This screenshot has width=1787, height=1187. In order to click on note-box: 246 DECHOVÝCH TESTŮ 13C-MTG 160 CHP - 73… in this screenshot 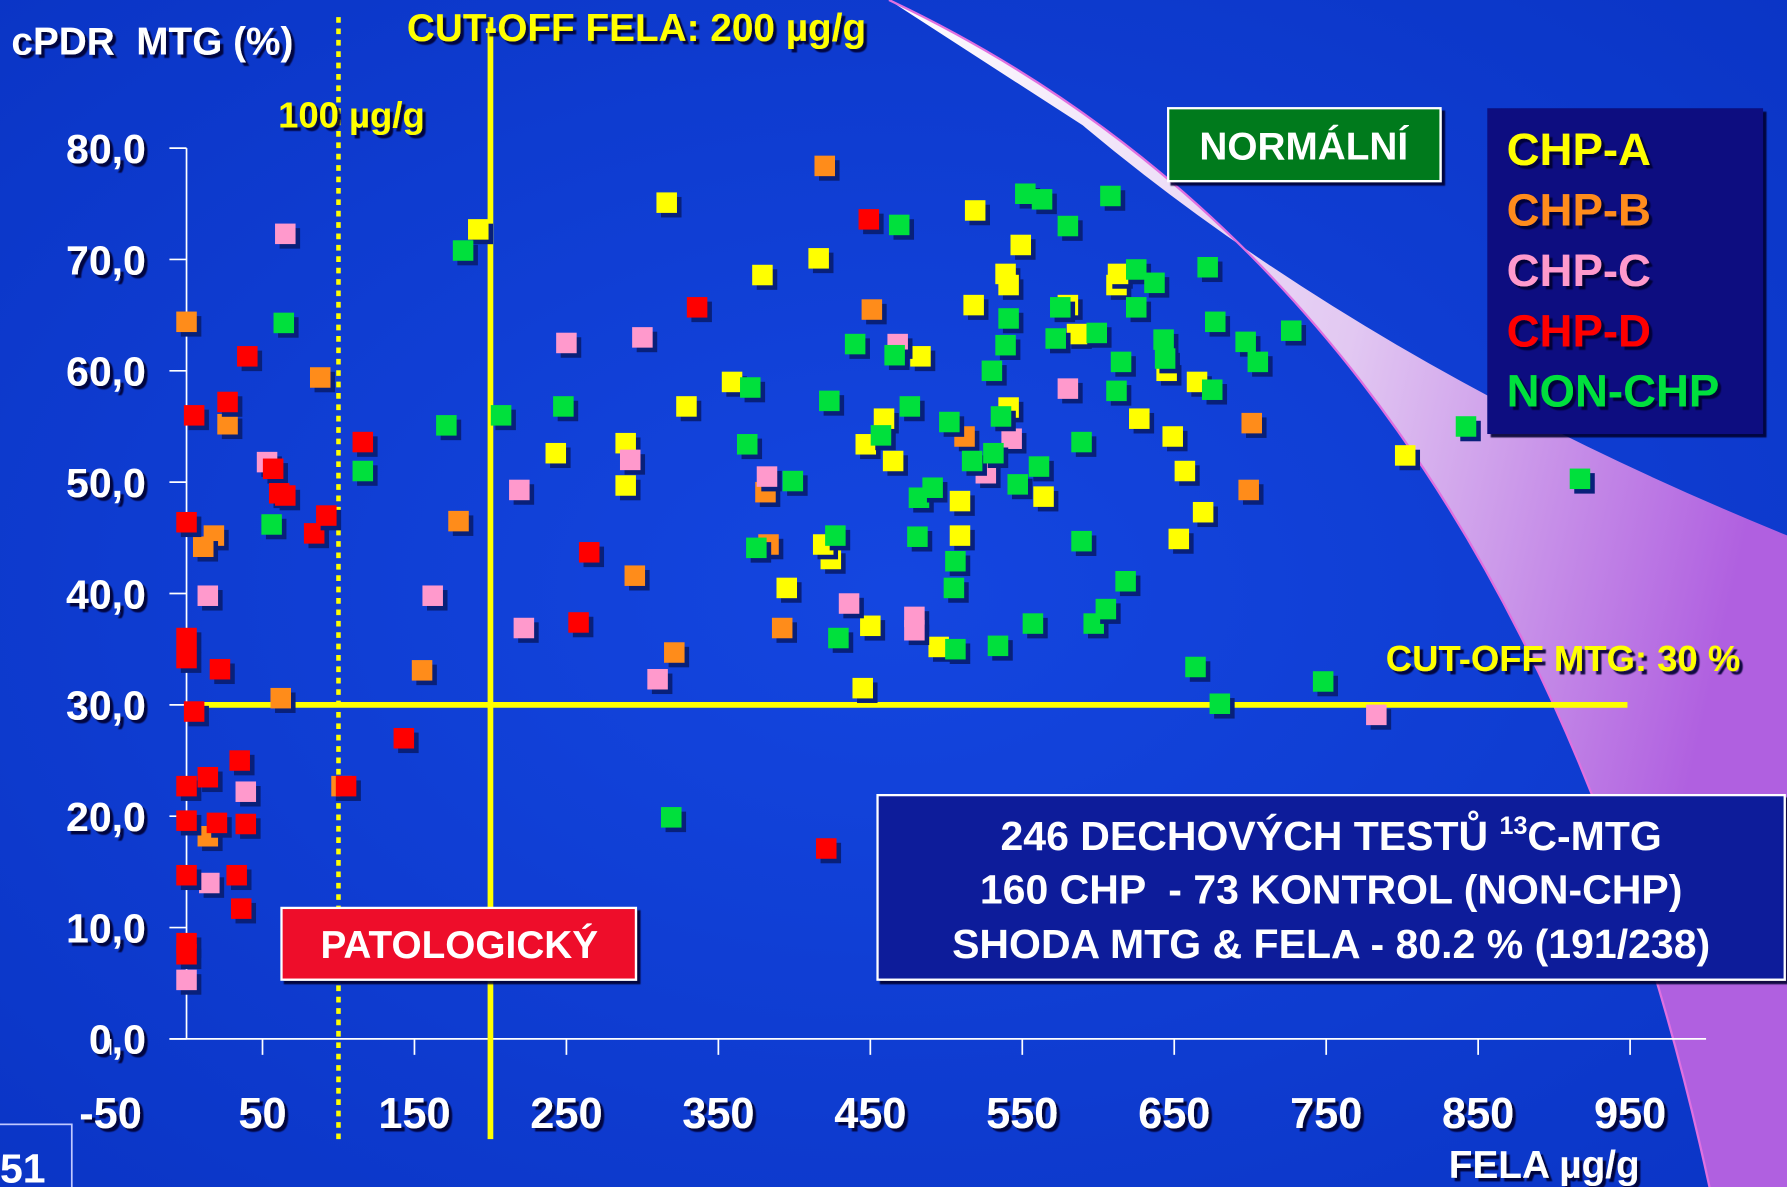, I will do `click(1331, 887)`.